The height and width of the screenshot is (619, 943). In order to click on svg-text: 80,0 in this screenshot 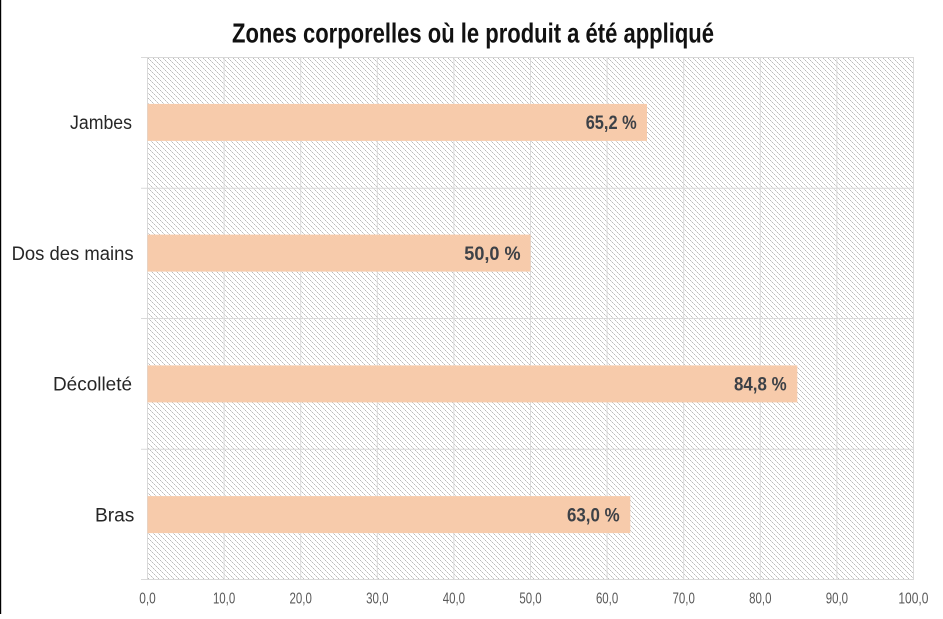, I will do `click(760, 598)`.